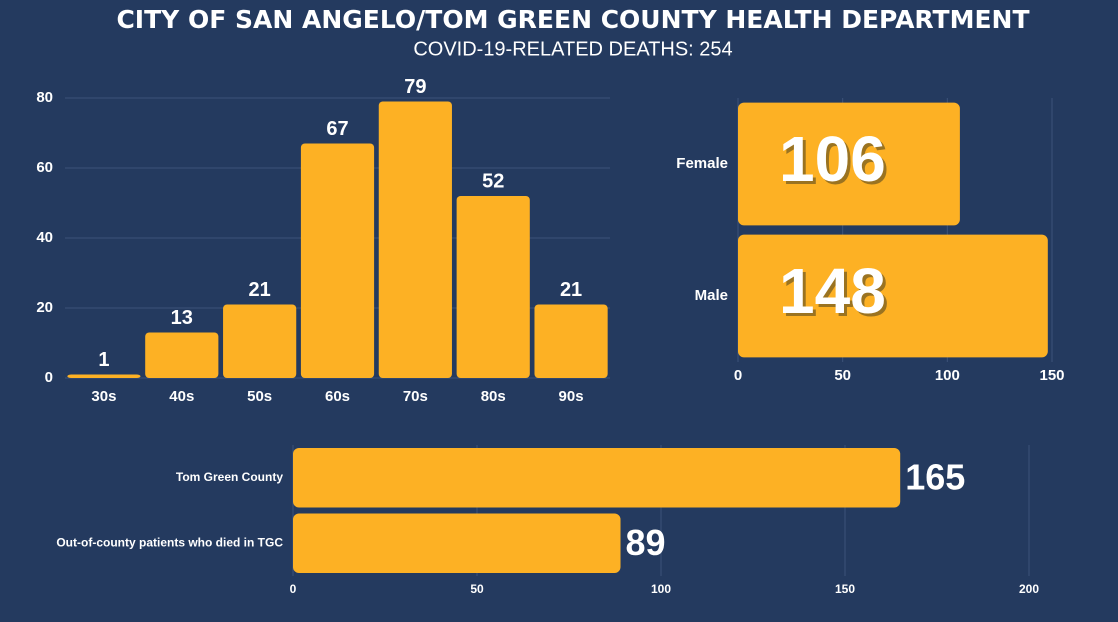 The width and height of the screenshot is (1118, 622). Describe the element at coordinates (415, 87) in the screenshot. I see `data-label: 79` at that location.